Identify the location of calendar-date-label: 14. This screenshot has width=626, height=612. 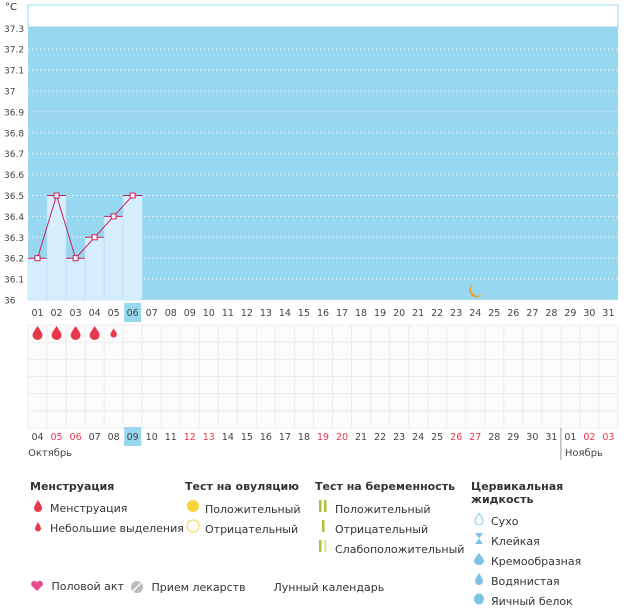
(228, 437).